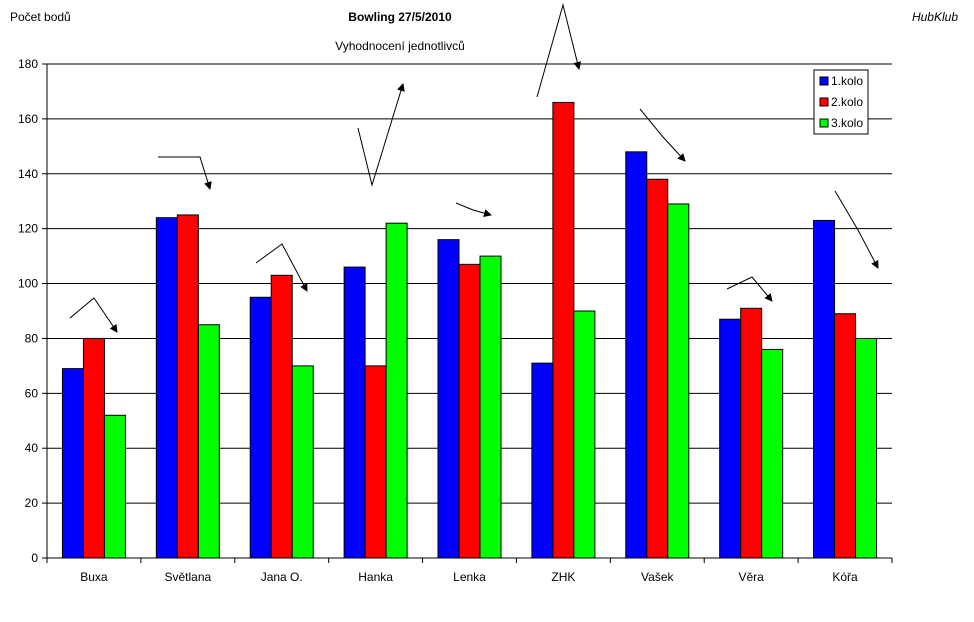  What do you see at coordinates (185, 173) in the screenshot?
I see `trend-arrow-svetlana` at bounding box center [185, 173].